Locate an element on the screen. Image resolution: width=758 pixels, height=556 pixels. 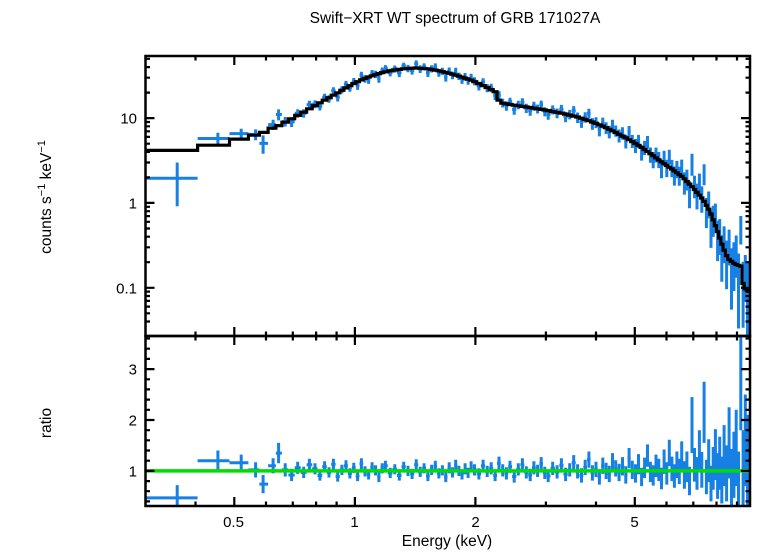
x-axis-label: Energy (keV) is located at coordinates (447, 541).